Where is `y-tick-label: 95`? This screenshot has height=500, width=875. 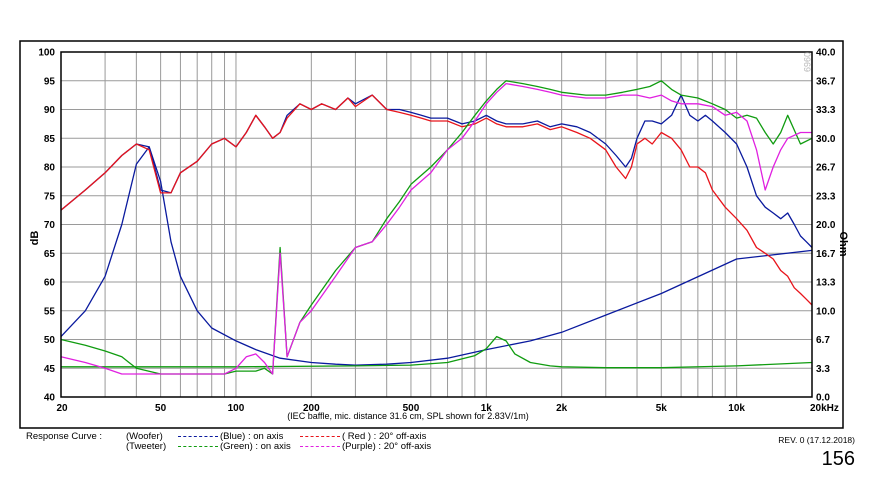 y-tick-label: 95 is located at coordinates (50, 81).